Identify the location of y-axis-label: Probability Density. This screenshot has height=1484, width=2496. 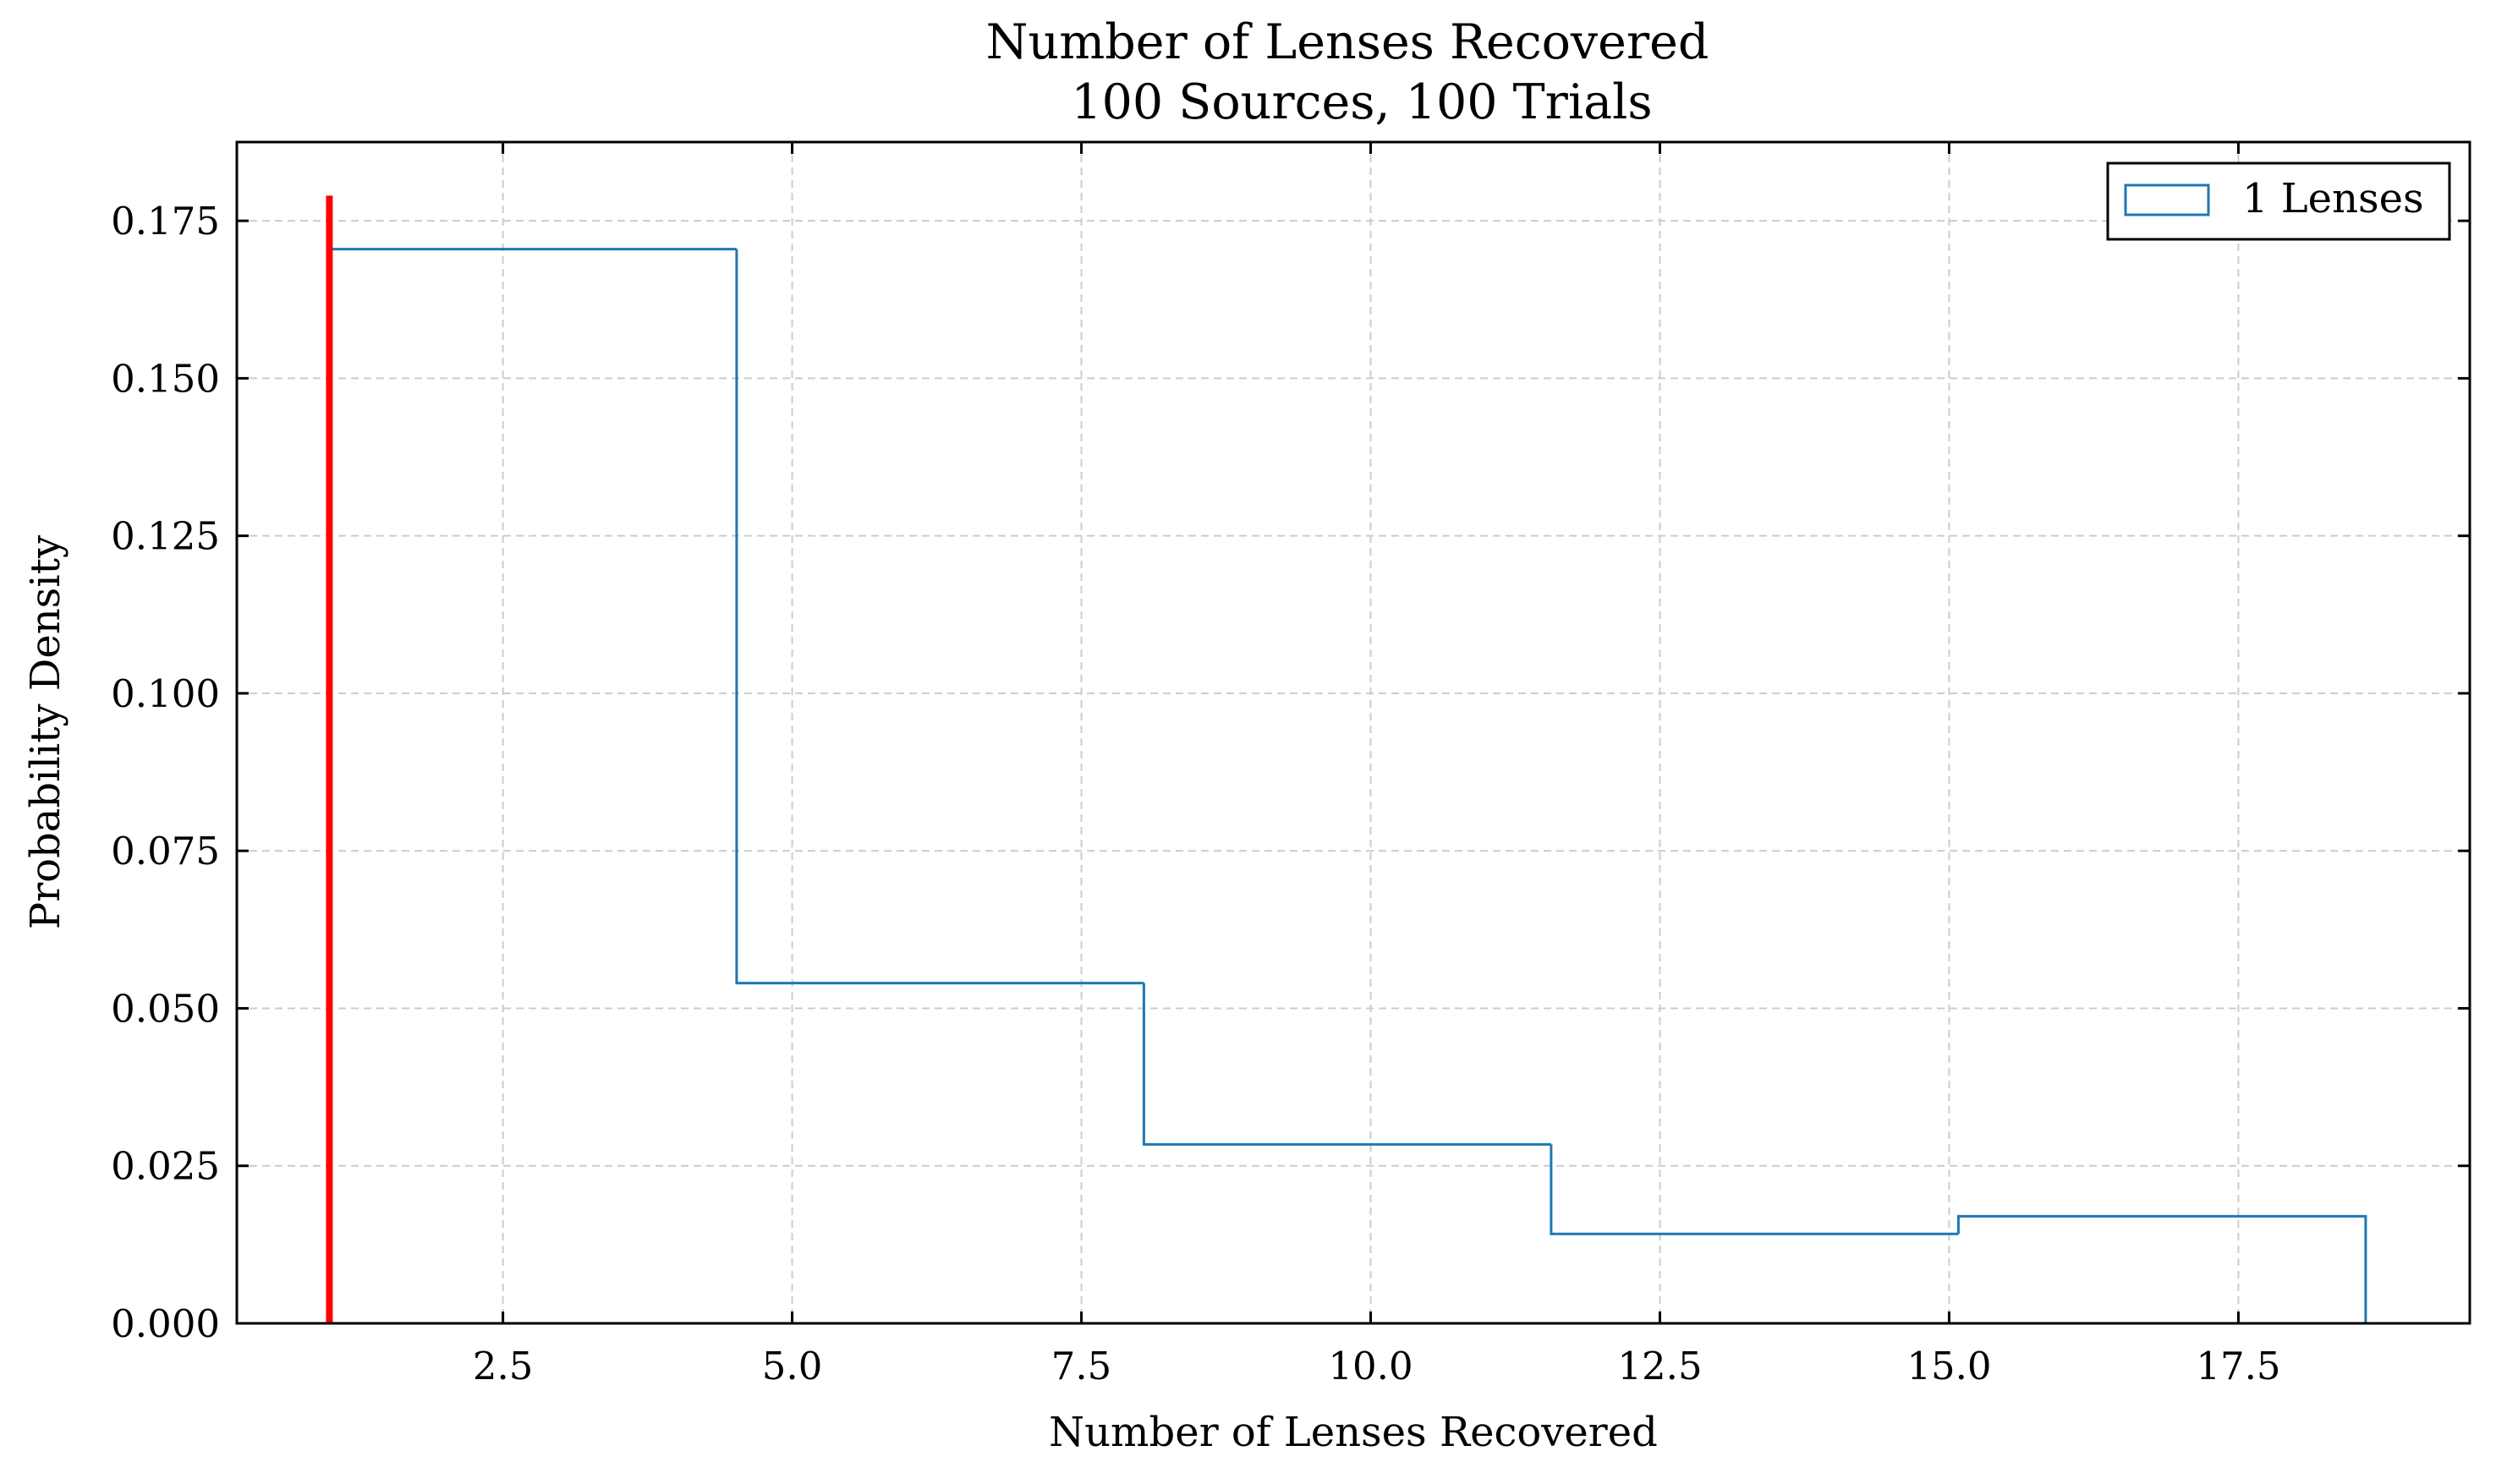
(45, 732).